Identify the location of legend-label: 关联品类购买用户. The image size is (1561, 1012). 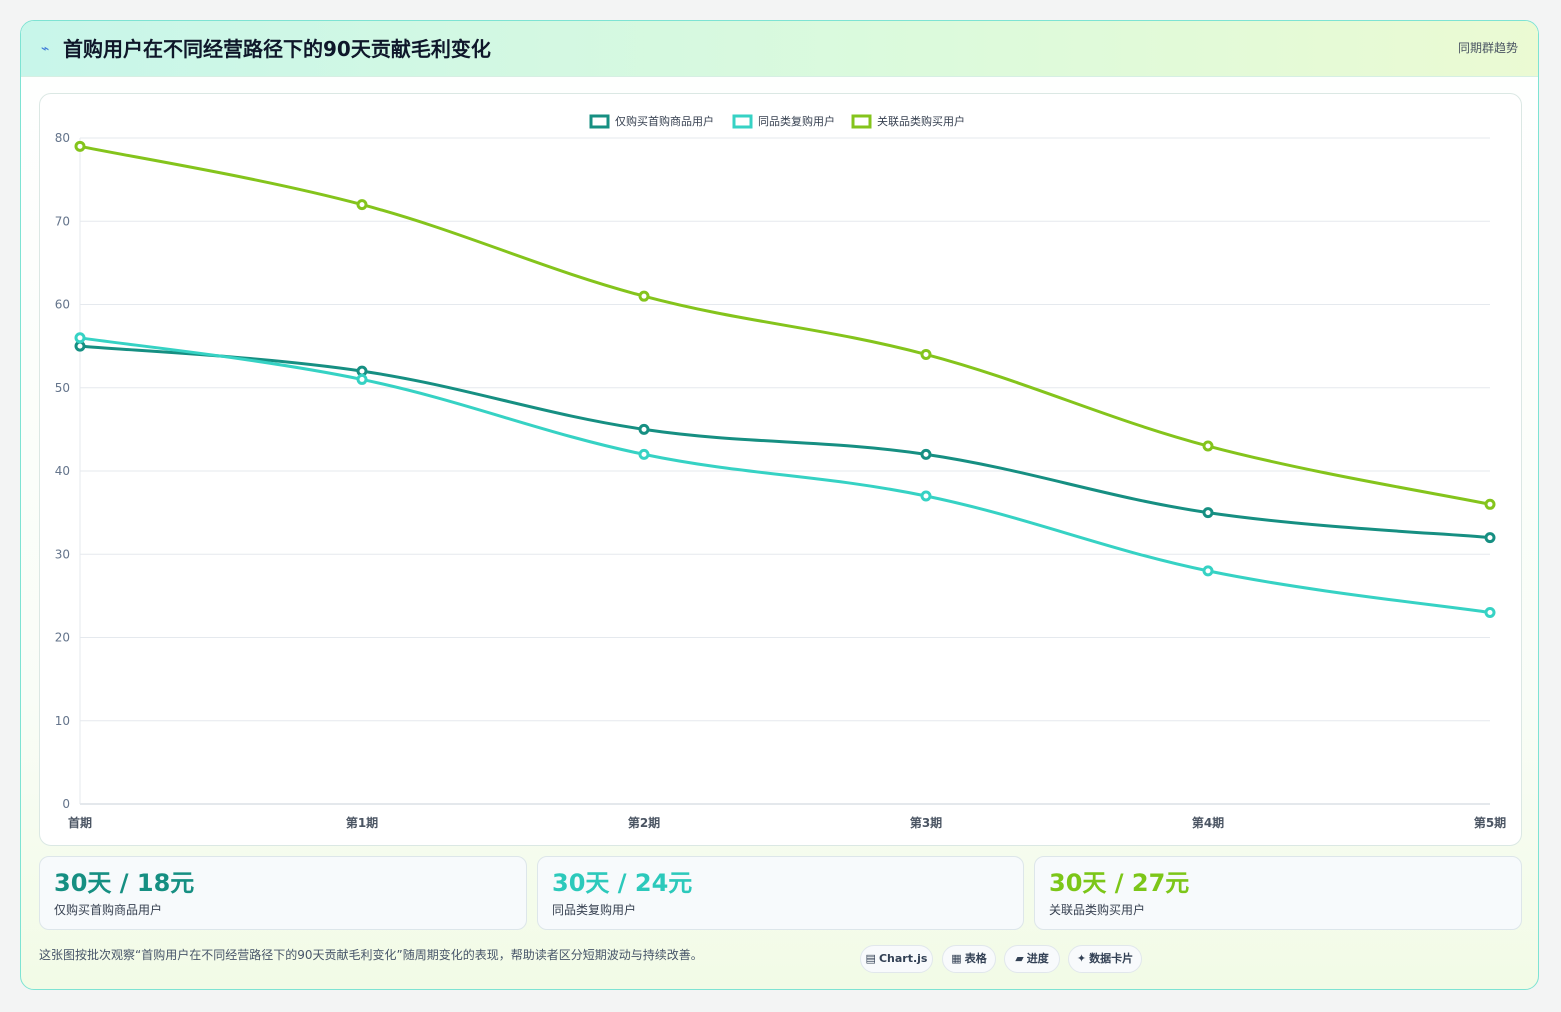
(921, 121).